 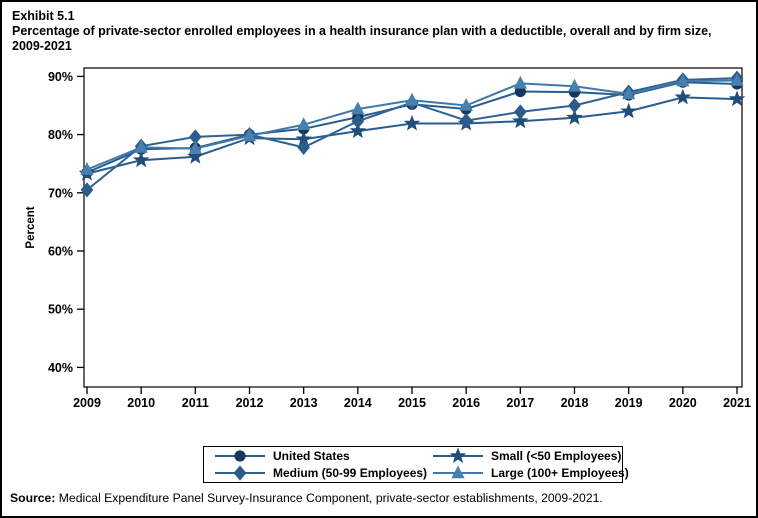 What do you see at coordinates (195, 401) in the screenshot?
I see `x-tick-label: 2011` at bounding box center [195, 401].